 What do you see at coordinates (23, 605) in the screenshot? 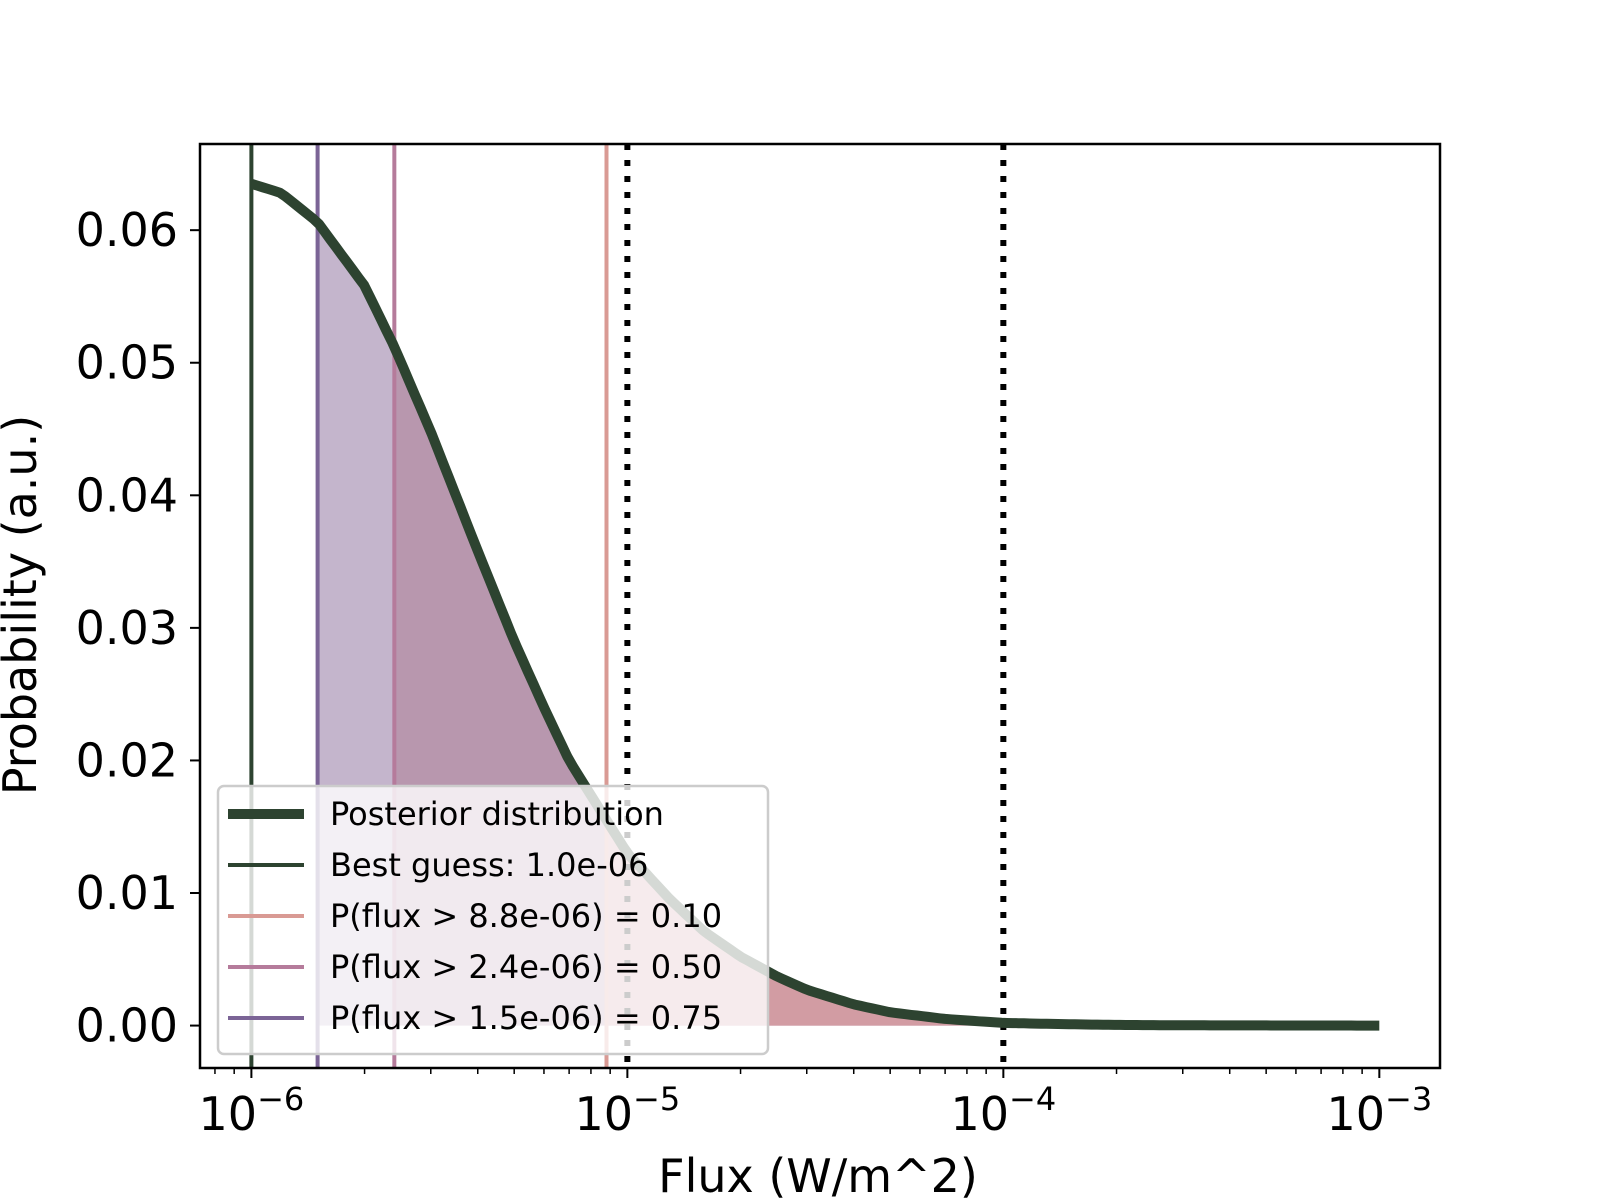
I see `y-axis-label: Probability (a.u.)` at bounding box center [23, 605].